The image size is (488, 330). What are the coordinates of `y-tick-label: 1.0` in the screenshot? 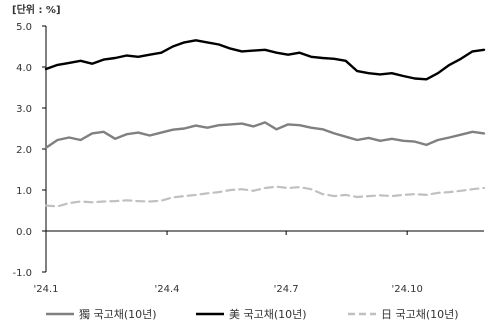 It's located at (24, 191).